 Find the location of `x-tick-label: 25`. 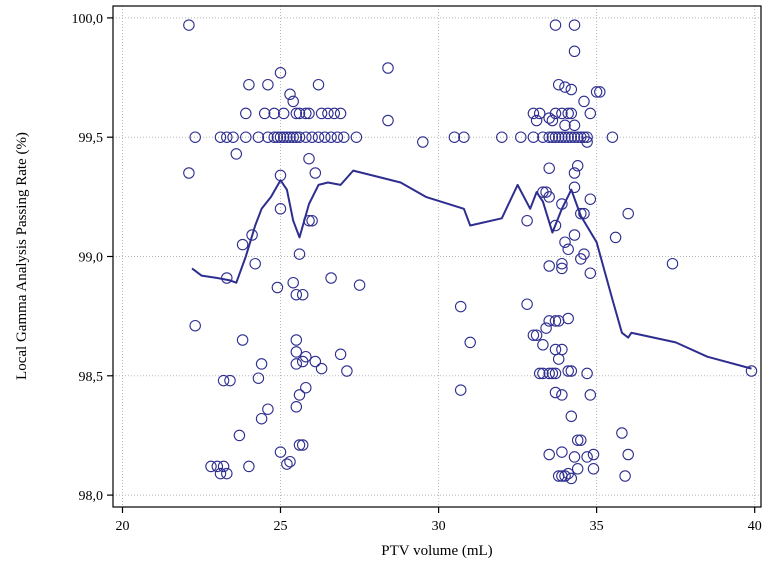

x-tick-label: 25 is located at coordinates (281, 526).